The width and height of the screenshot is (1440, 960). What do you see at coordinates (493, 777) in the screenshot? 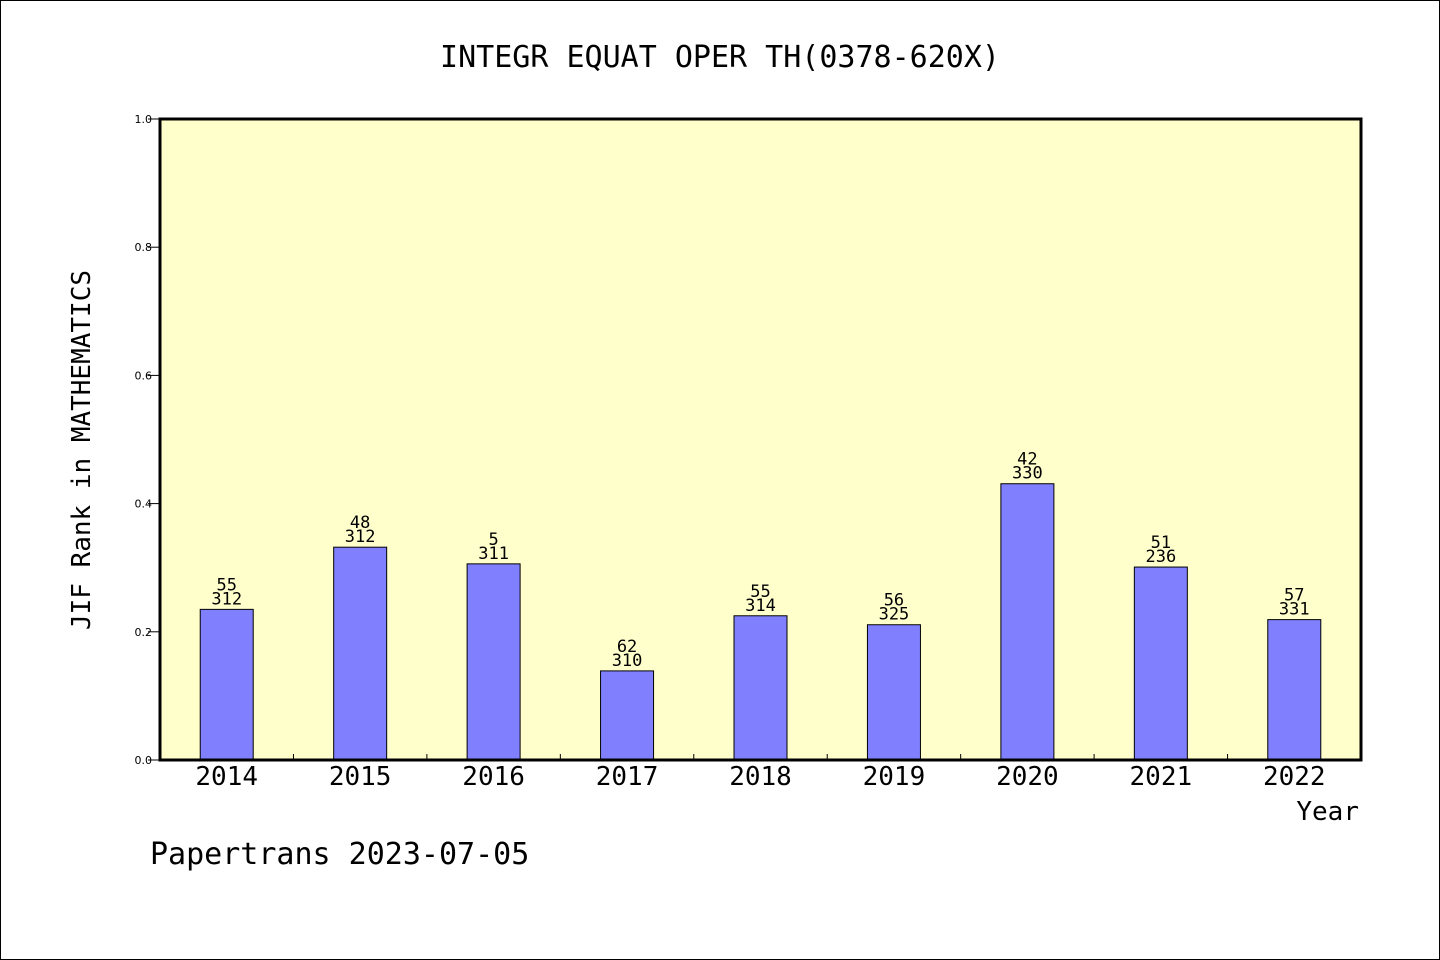
I see `x-tick-label-2016: 2016` at bounding box center [493, 777].